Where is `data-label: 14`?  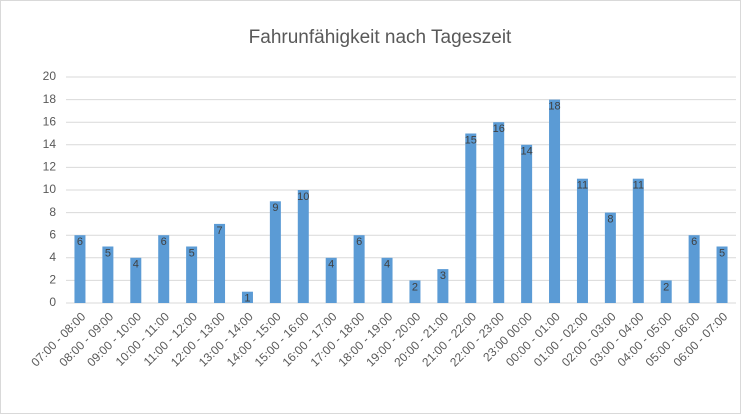 data-label: 14 is located at coordinates (527, 152).